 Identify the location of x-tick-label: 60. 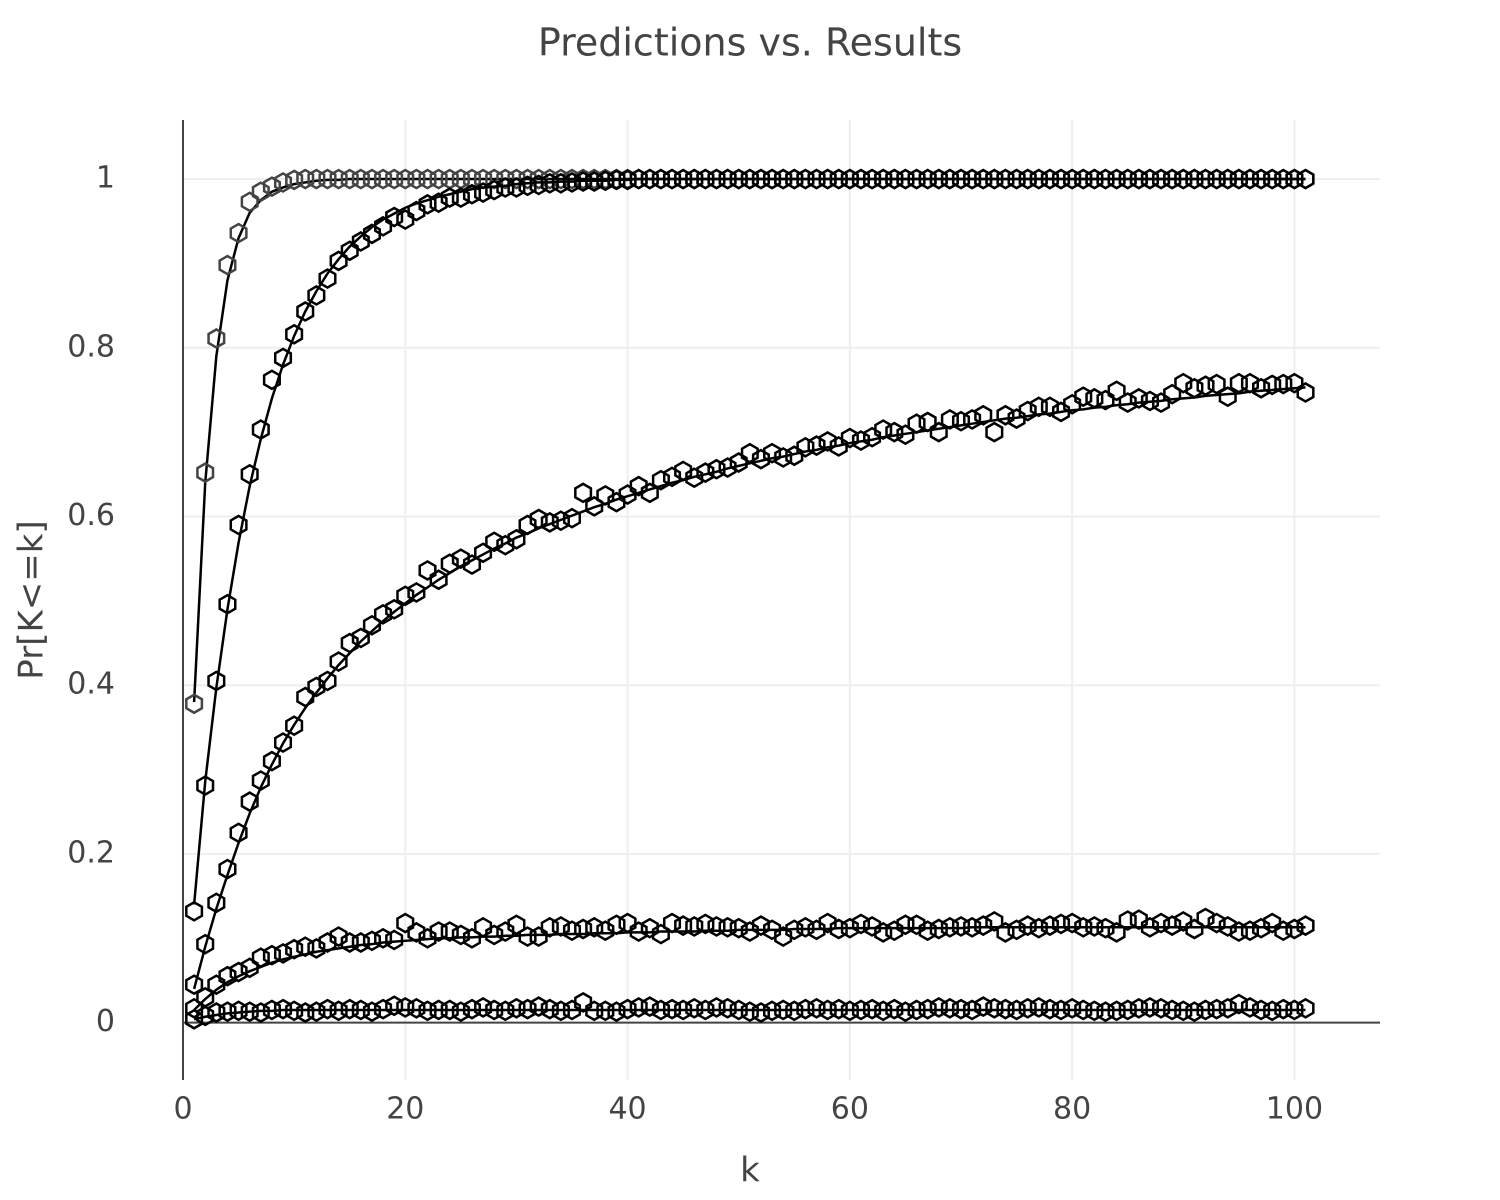
(850, 1109).